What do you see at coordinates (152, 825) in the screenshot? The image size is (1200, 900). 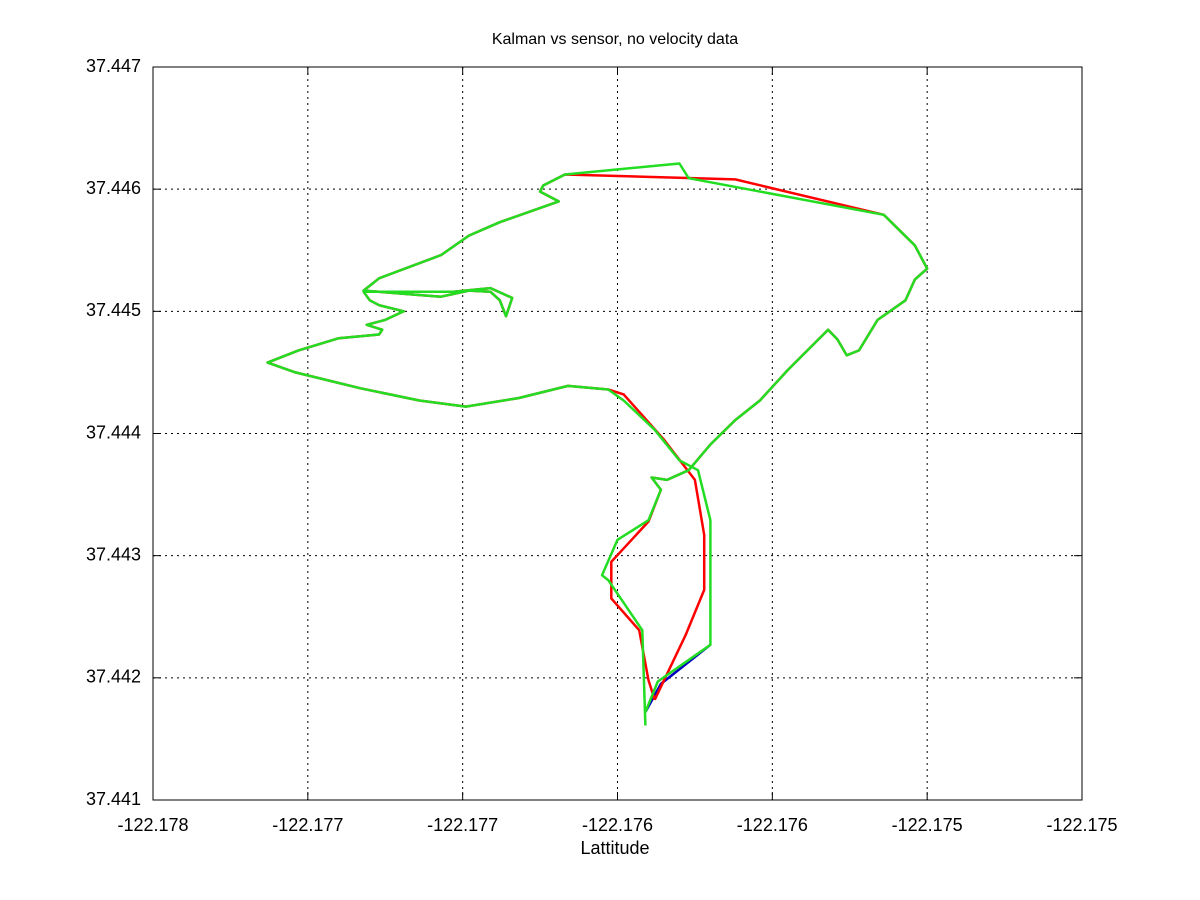 I see `x-tick-label: -122.178` at bounding box center [152, 825].